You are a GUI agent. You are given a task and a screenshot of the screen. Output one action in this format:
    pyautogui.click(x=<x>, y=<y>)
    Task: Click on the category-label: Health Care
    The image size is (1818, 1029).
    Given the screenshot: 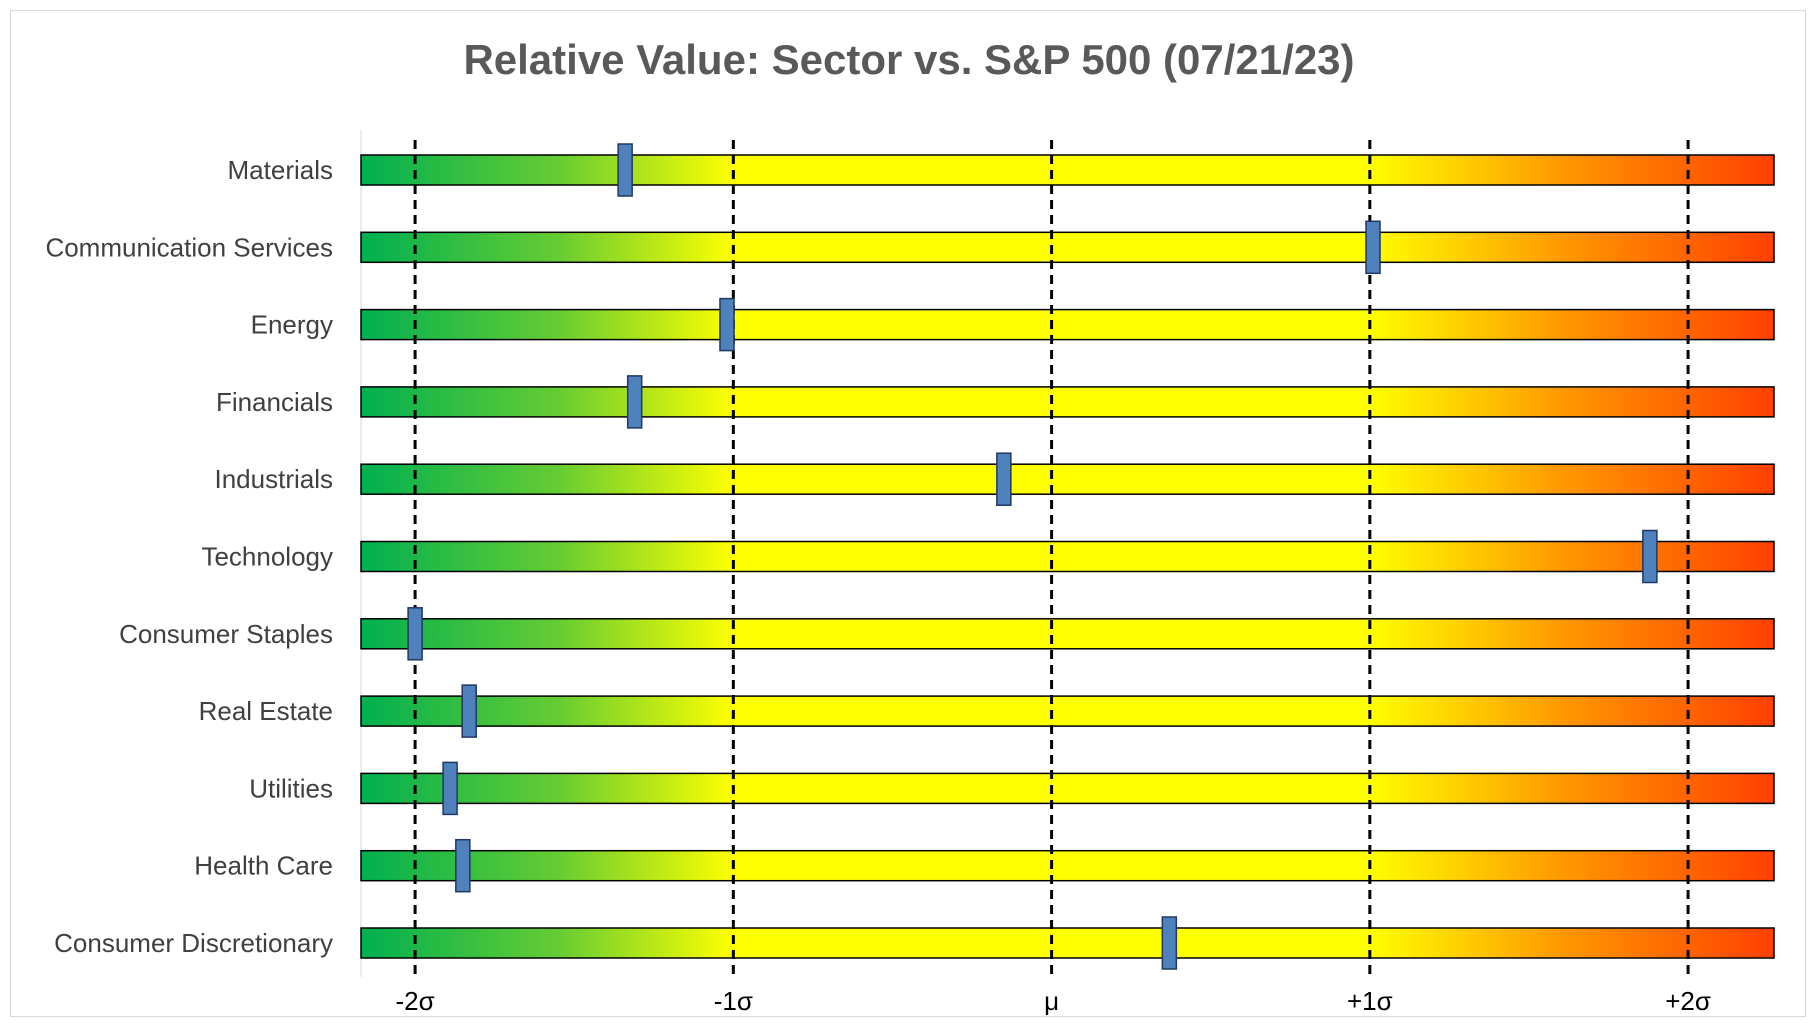 What is the action you would take?
    pyautogui.click(x=263, y=866)
    